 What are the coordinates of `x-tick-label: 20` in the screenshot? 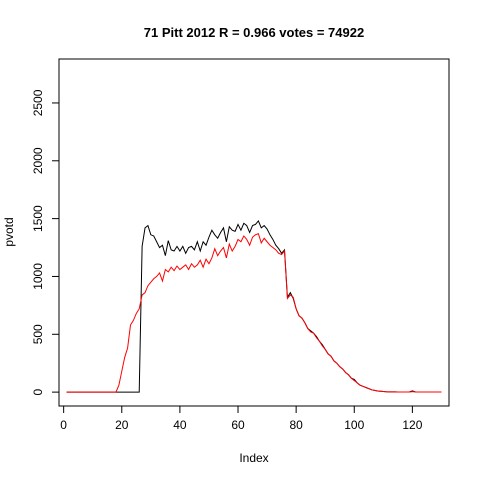 It's located at (122, 425).